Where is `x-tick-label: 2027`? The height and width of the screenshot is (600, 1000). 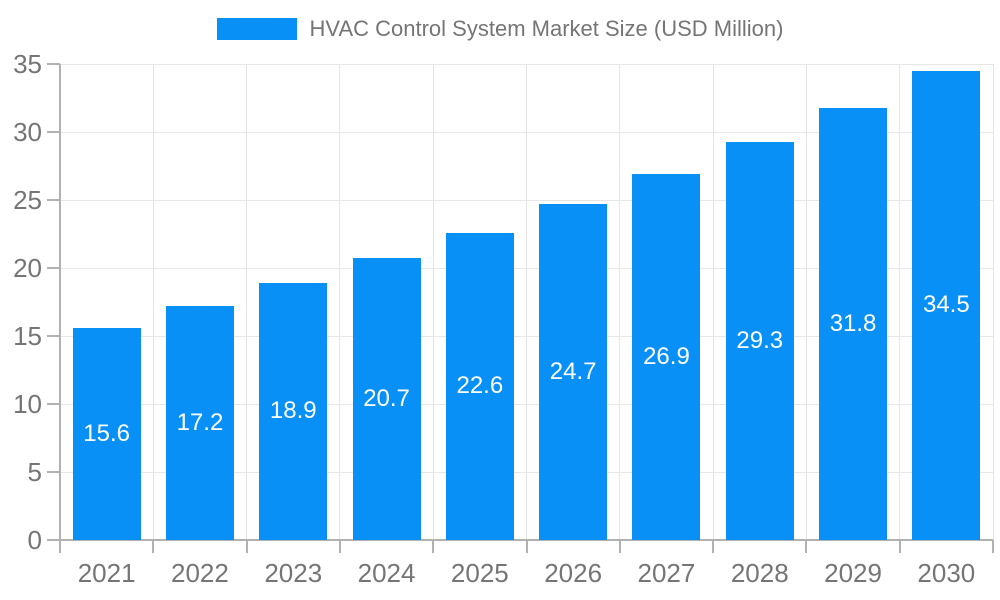 x-tick-label: 2027 is located at coordinates (666, 573).